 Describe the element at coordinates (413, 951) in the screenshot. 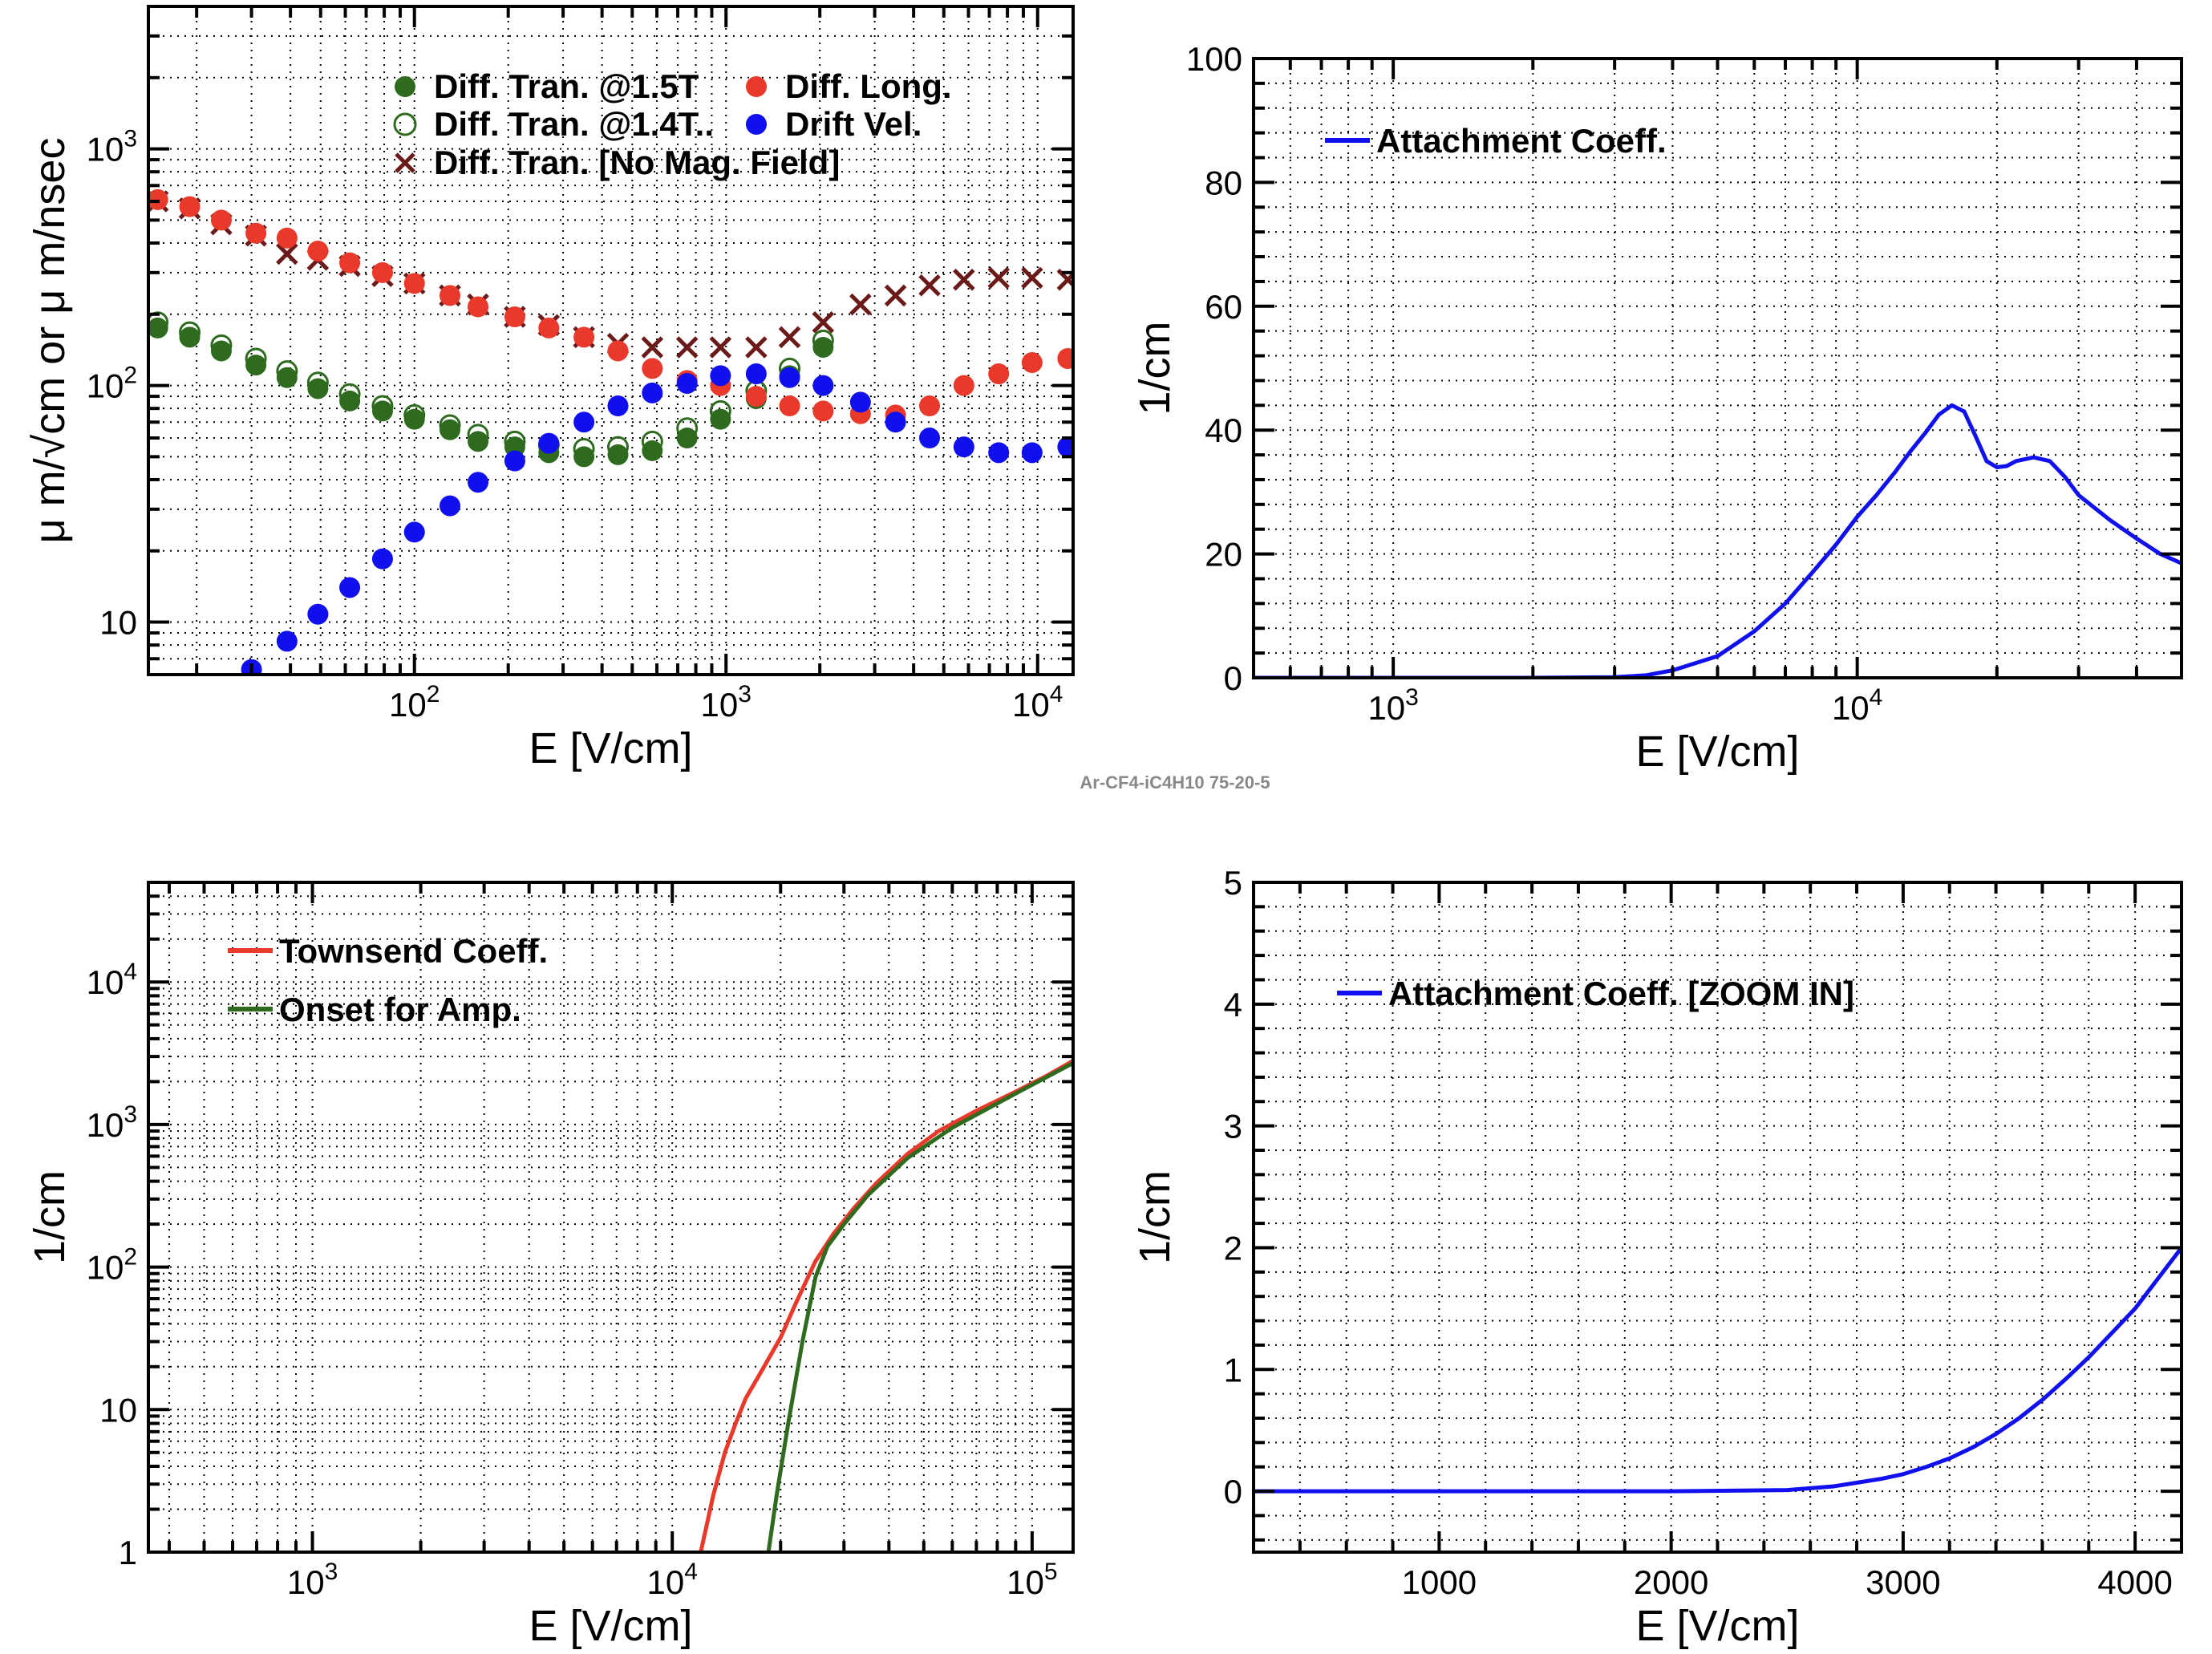

I see `legend-label: Townsend Coeff.` at that location.